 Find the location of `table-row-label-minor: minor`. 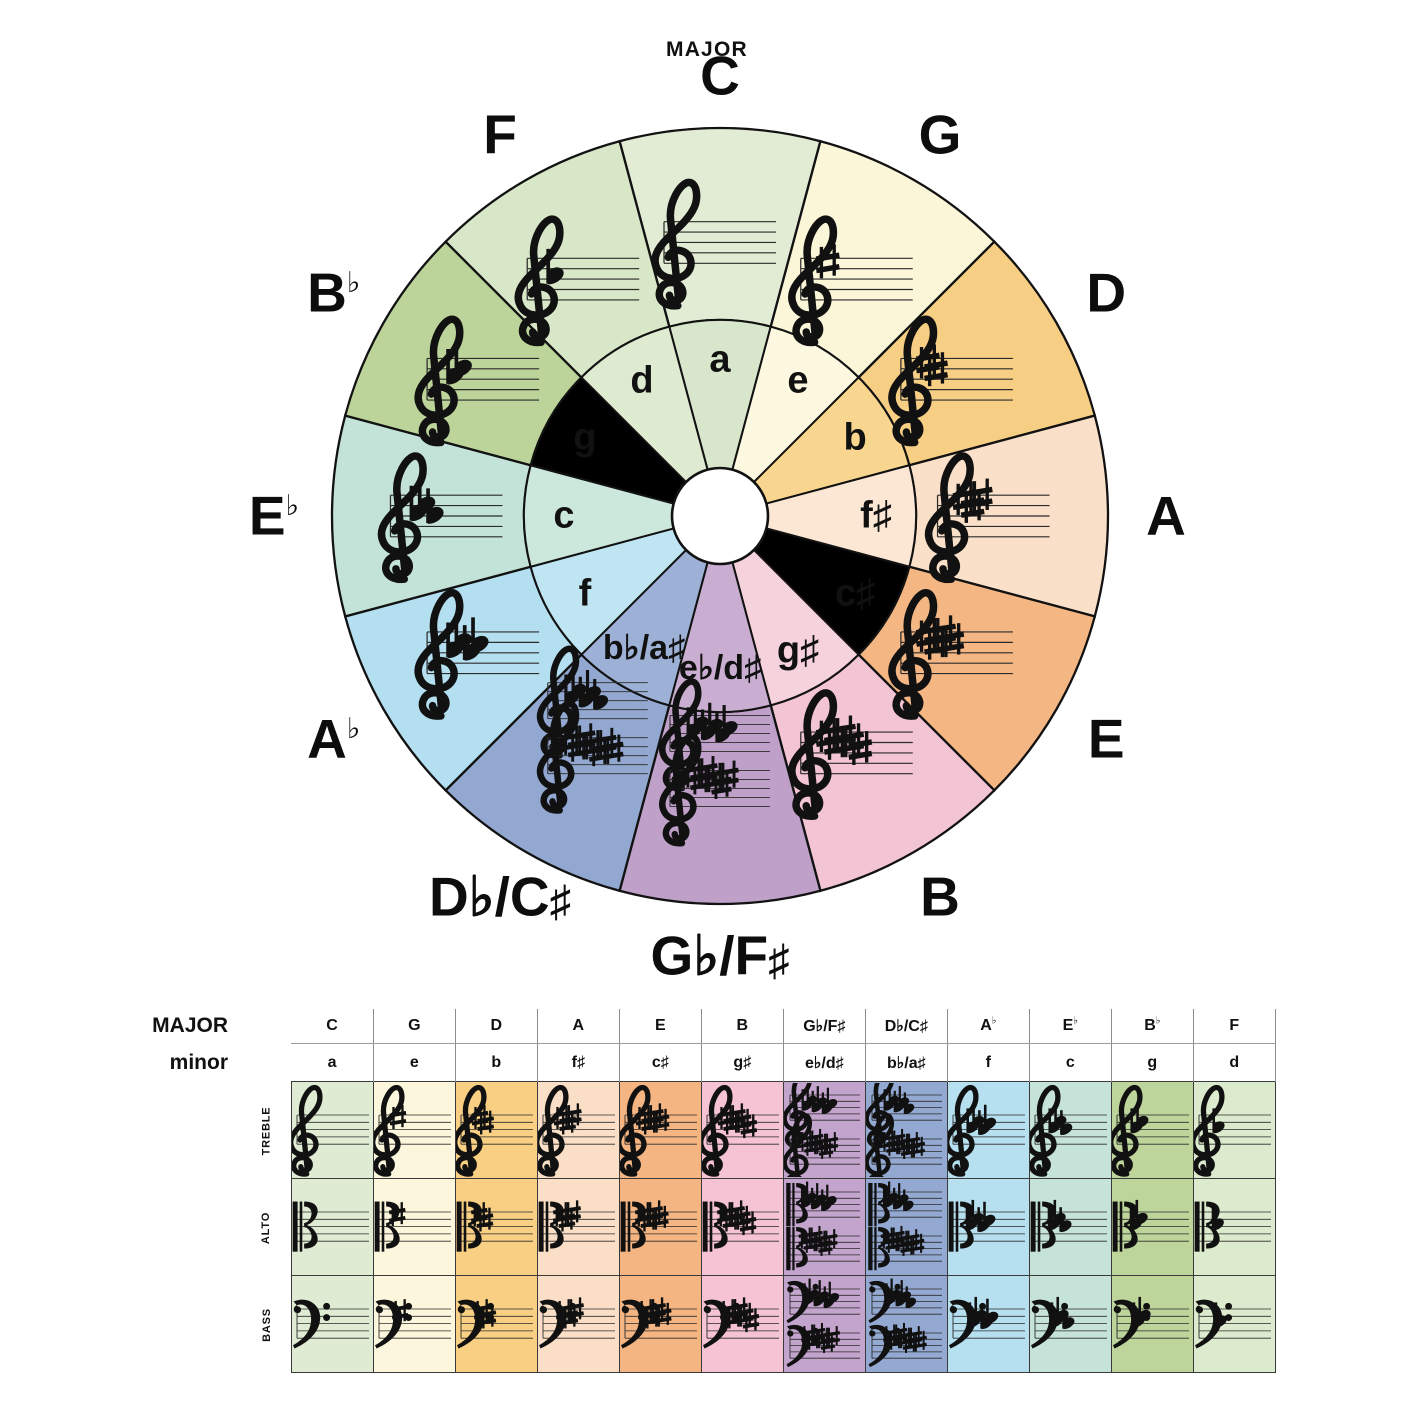

table-row-label-minor: minor is located at coordinates (198, 1062).